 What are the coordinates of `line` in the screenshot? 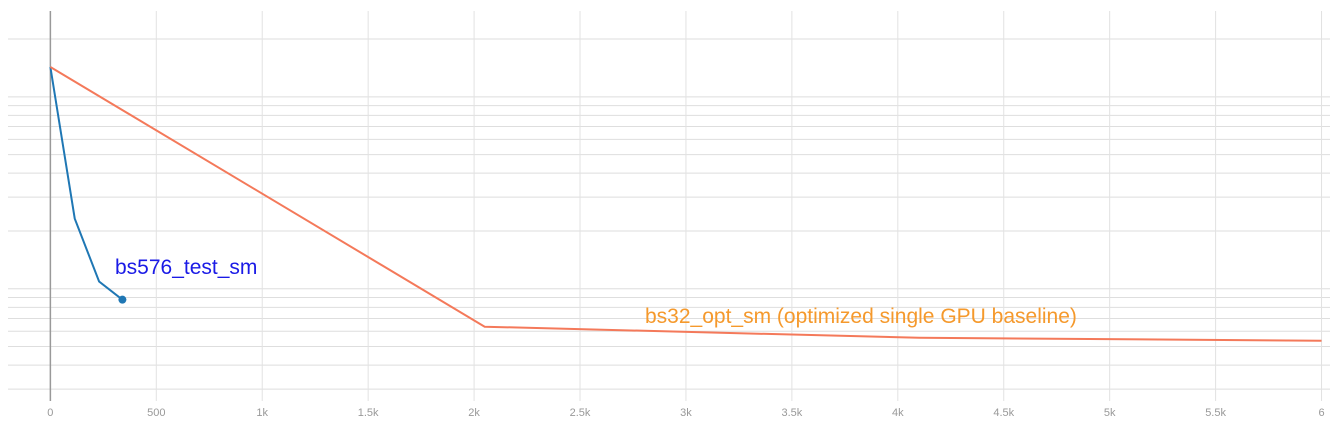 It's located at (86, 183).